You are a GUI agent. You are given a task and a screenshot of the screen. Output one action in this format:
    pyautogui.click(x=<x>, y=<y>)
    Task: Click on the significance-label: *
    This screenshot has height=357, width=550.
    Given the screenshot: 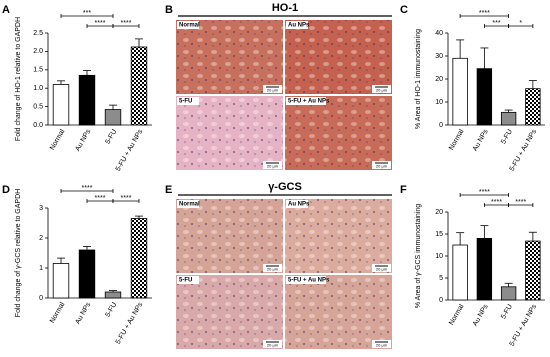 What is the action you would take?
    pyautogui.click(x=520, y=23)
    